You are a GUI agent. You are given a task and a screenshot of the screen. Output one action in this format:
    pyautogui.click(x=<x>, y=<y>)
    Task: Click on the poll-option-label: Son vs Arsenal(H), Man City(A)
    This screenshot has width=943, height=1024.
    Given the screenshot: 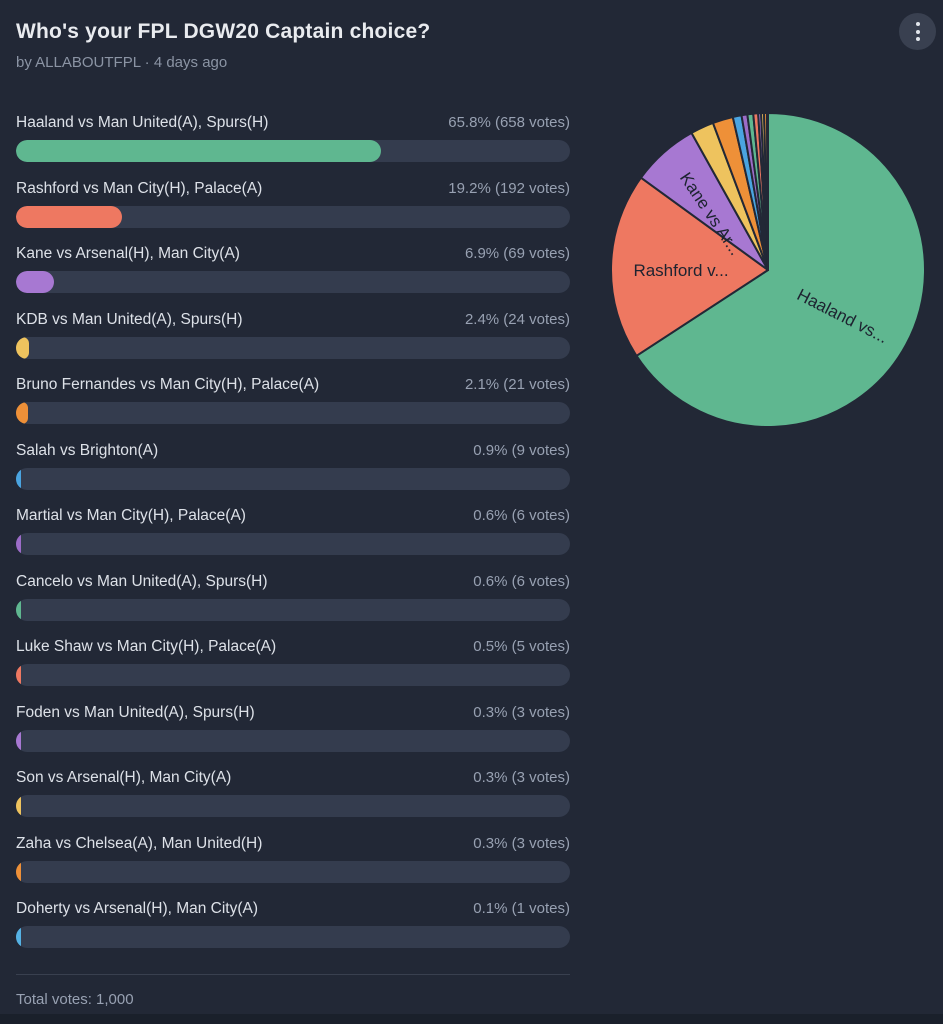 What is the action you would take?
    pyautogui.click(x=124, y=777)
    